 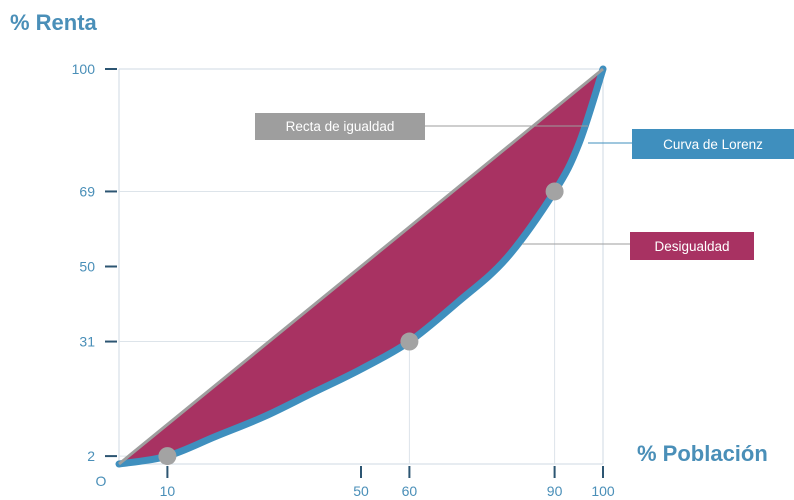 What do you see at coordinates (91, 456) in the screenshot?
I see `y-tick-label-0: 2` at bounding box center [91, 456].